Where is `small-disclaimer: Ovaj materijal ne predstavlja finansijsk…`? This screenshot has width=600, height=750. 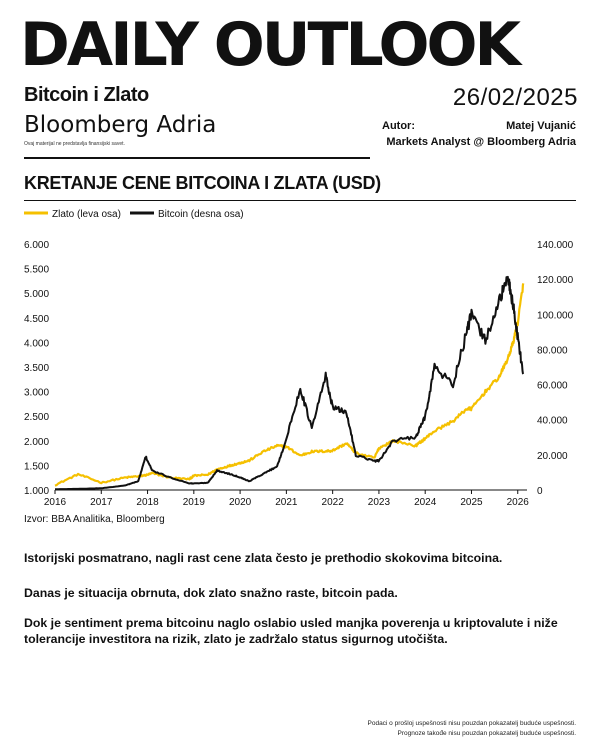
small-disclaimer: Ovaj materijal ne predstavlja finansijsk… is located at coordinates (74, 144).